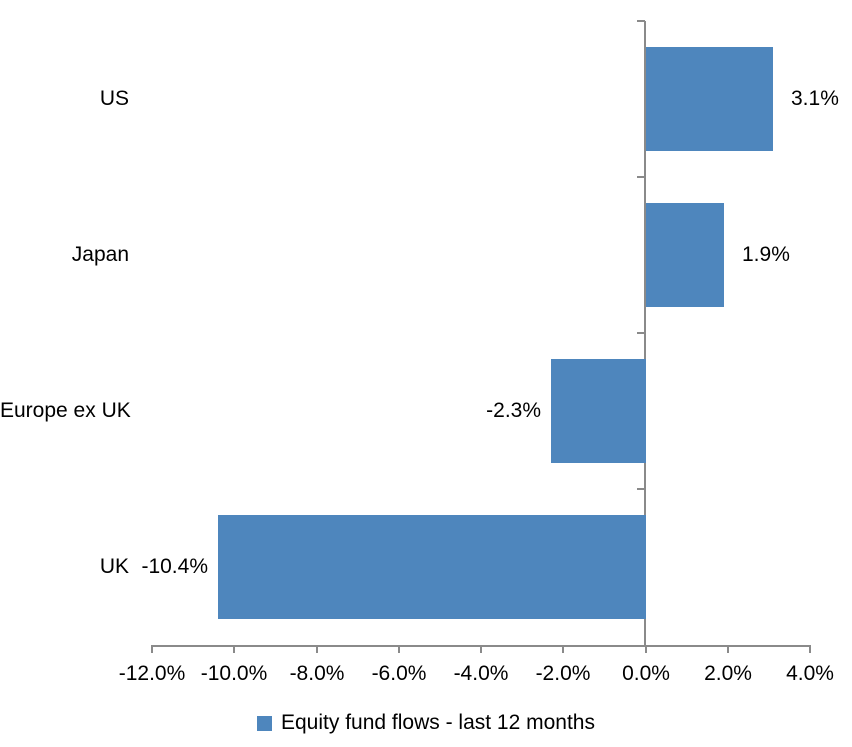  I want to click on category-label: US, so click(114, 98).